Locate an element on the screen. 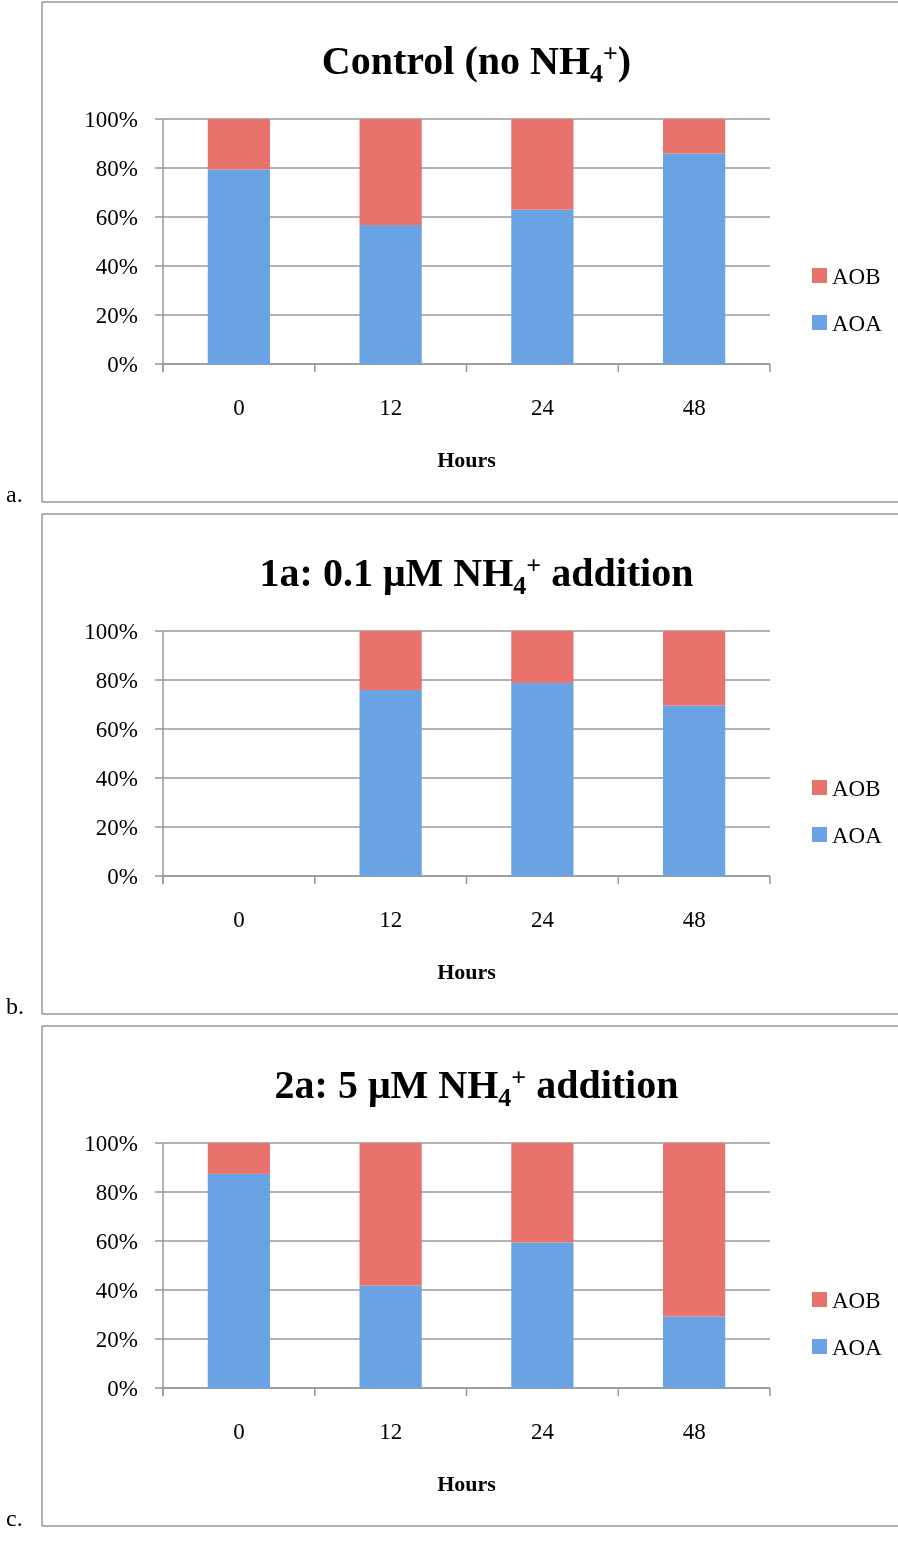 The height and width of the screenshot is (1548, 898). chart-title: 1a: 0.1 μM NH$_{4}$$^{+}$ addition is located at coordinates (476, 575).